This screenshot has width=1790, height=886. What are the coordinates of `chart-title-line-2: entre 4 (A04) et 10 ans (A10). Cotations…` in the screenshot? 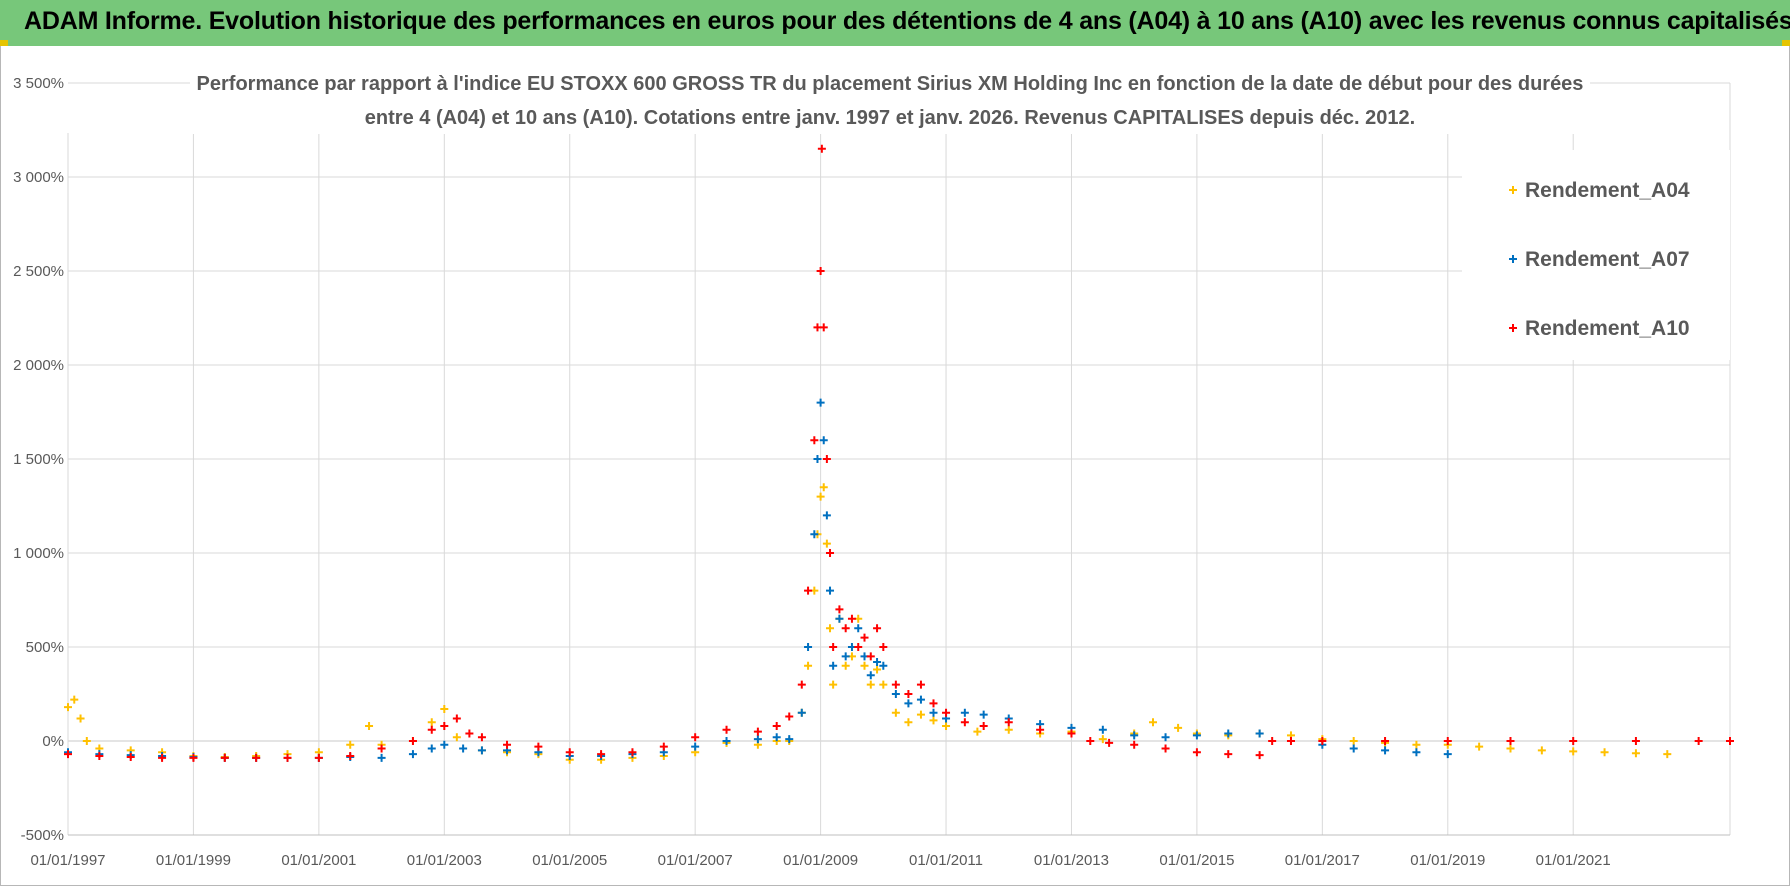 It's located at (890, 118).